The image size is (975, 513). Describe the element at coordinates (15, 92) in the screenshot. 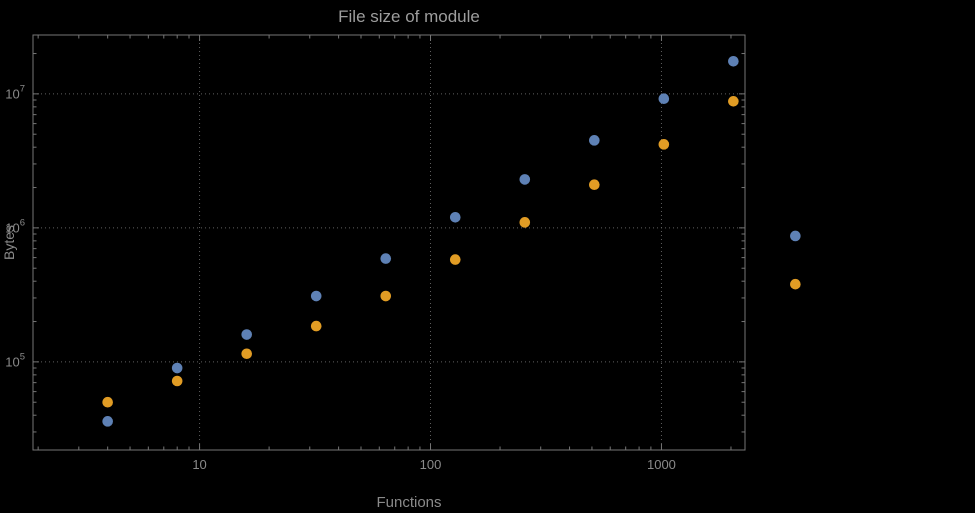

I see `y-tick-label: 10⁷` at that location.